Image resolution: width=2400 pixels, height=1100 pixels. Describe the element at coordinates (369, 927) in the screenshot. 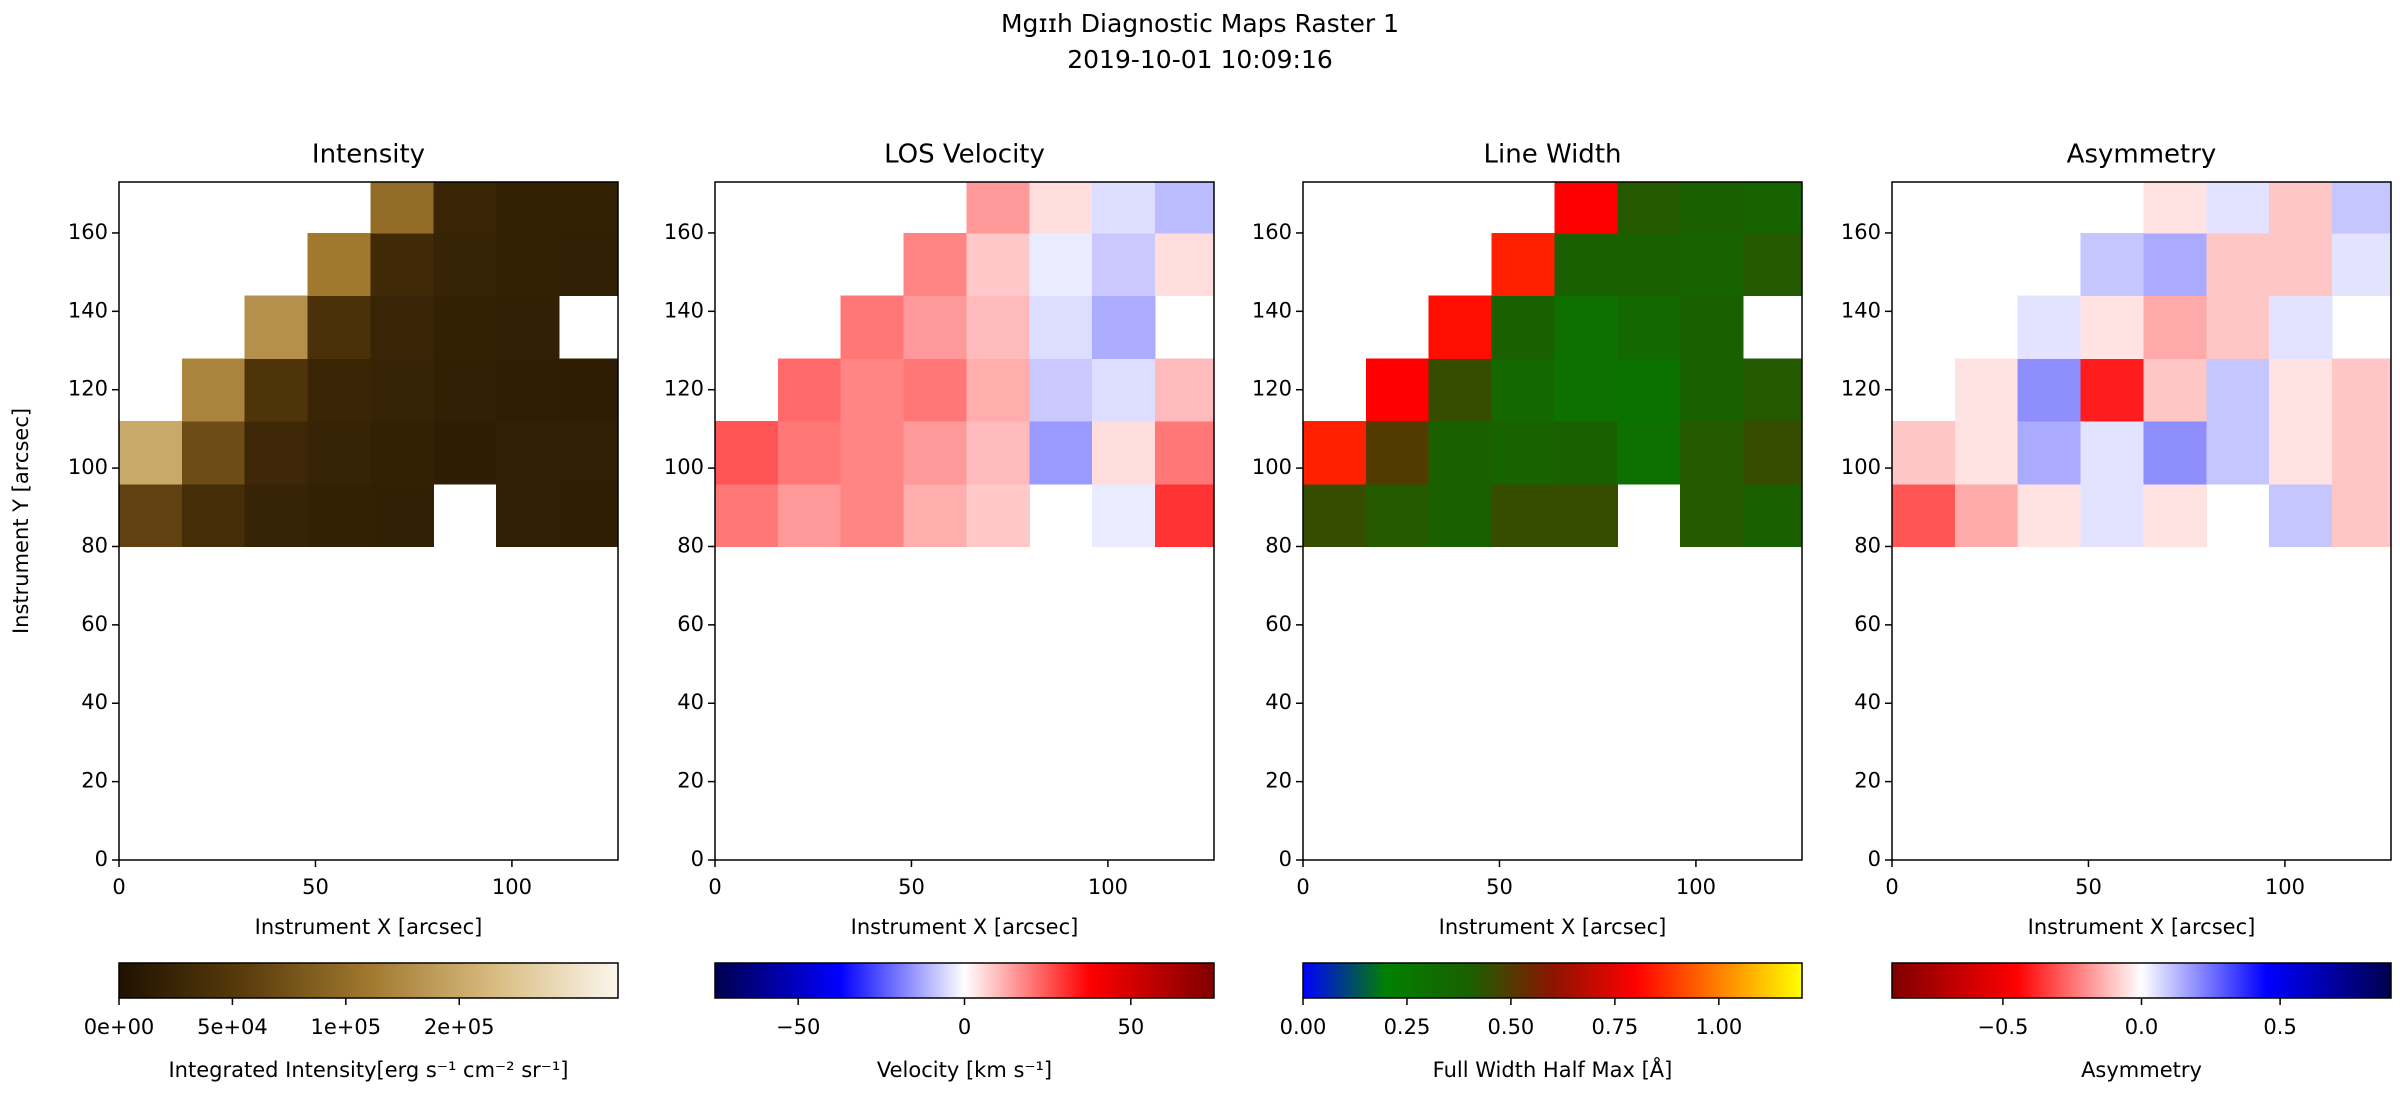

I see `x-axis-label: Instrument X [arcsec]` at that location.